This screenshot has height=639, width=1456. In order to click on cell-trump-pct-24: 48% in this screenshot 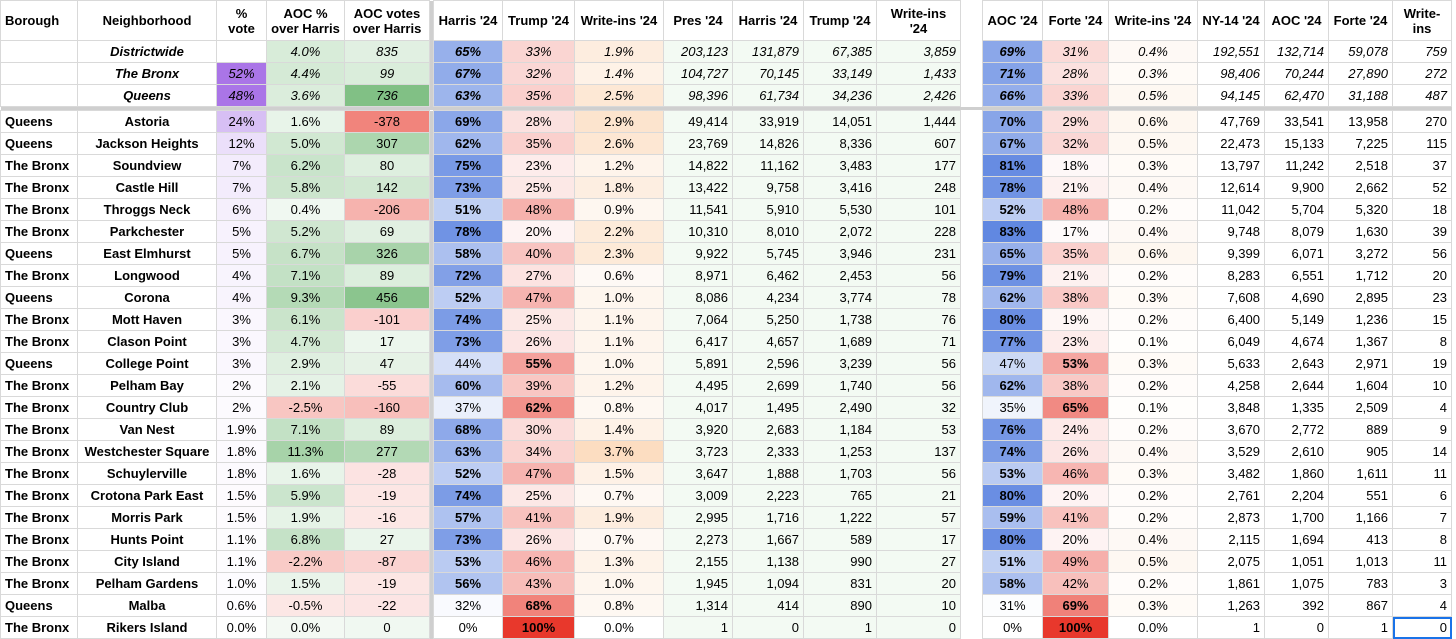, I will do `click(538, 209)`.